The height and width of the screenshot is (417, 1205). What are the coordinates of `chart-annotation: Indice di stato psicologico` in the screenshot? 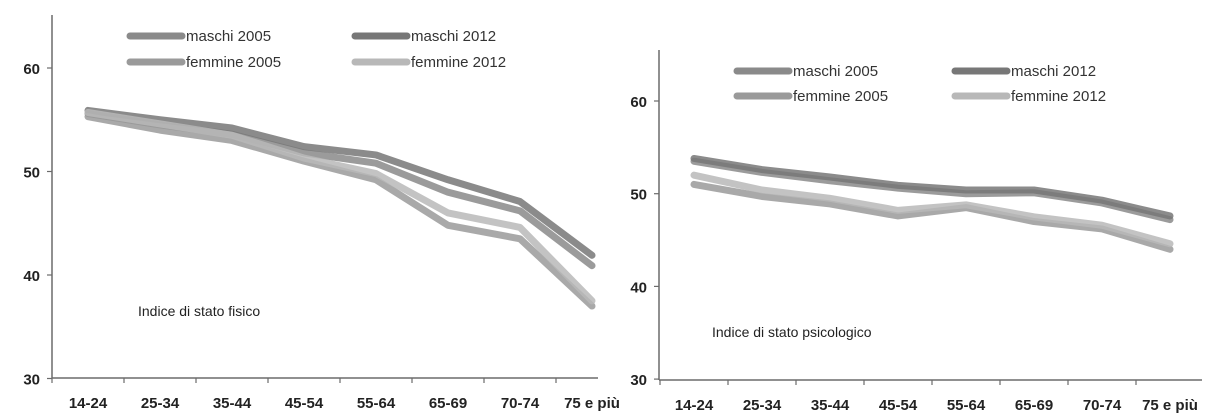 It's located at (792, 332).